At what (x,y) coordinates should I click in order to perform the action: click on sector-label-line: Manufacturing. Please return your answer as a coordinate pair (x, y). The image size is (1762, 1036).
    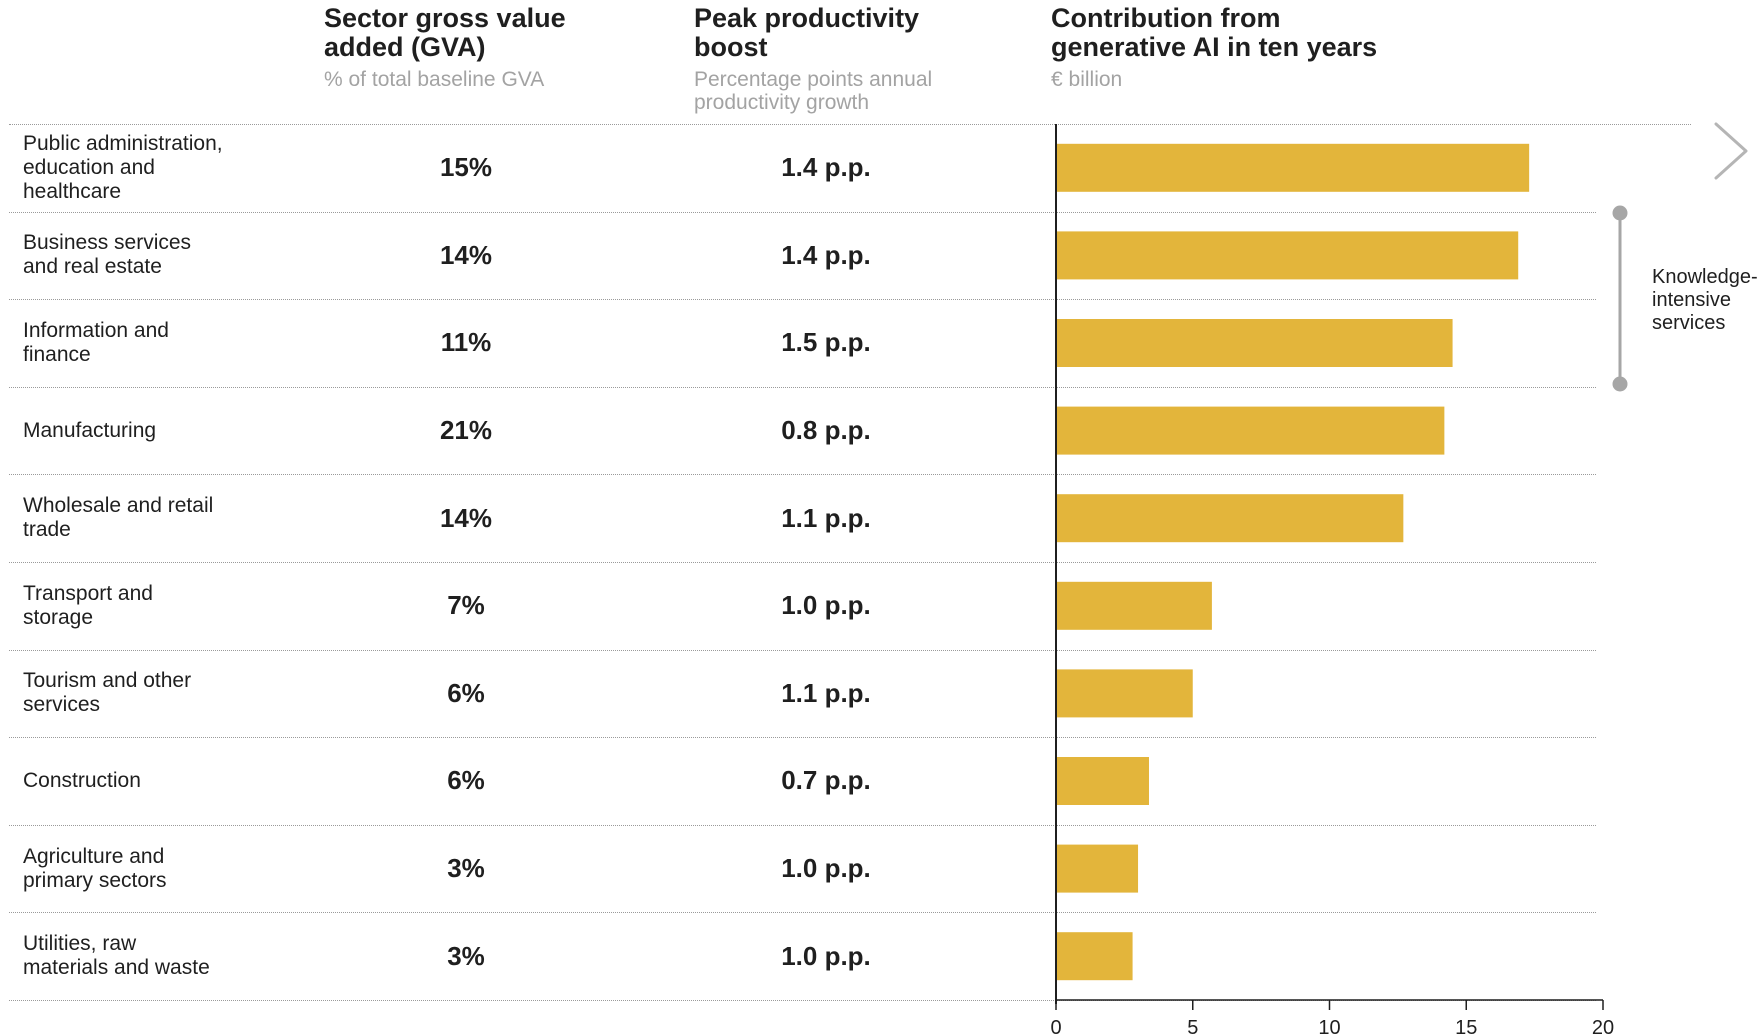
    Looking at the image, I should click on (90, 430).